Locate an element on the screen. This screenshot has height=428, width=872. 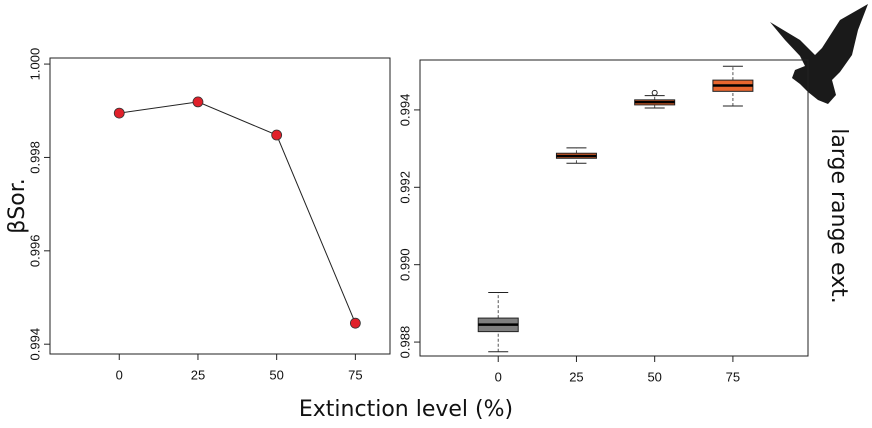
outlier is located at coordinates (654, 92).